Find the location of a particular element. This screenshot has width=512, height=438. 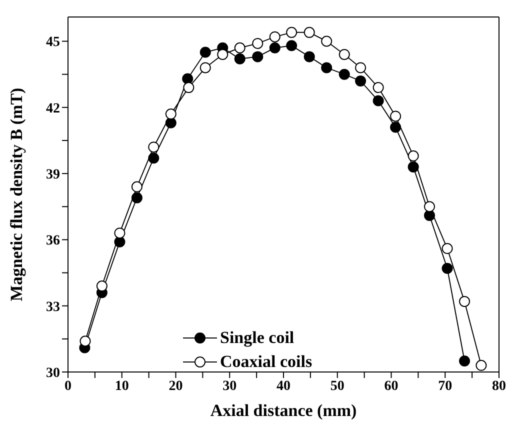

x-tick-label: 40 is located at coordinates (283, 386).